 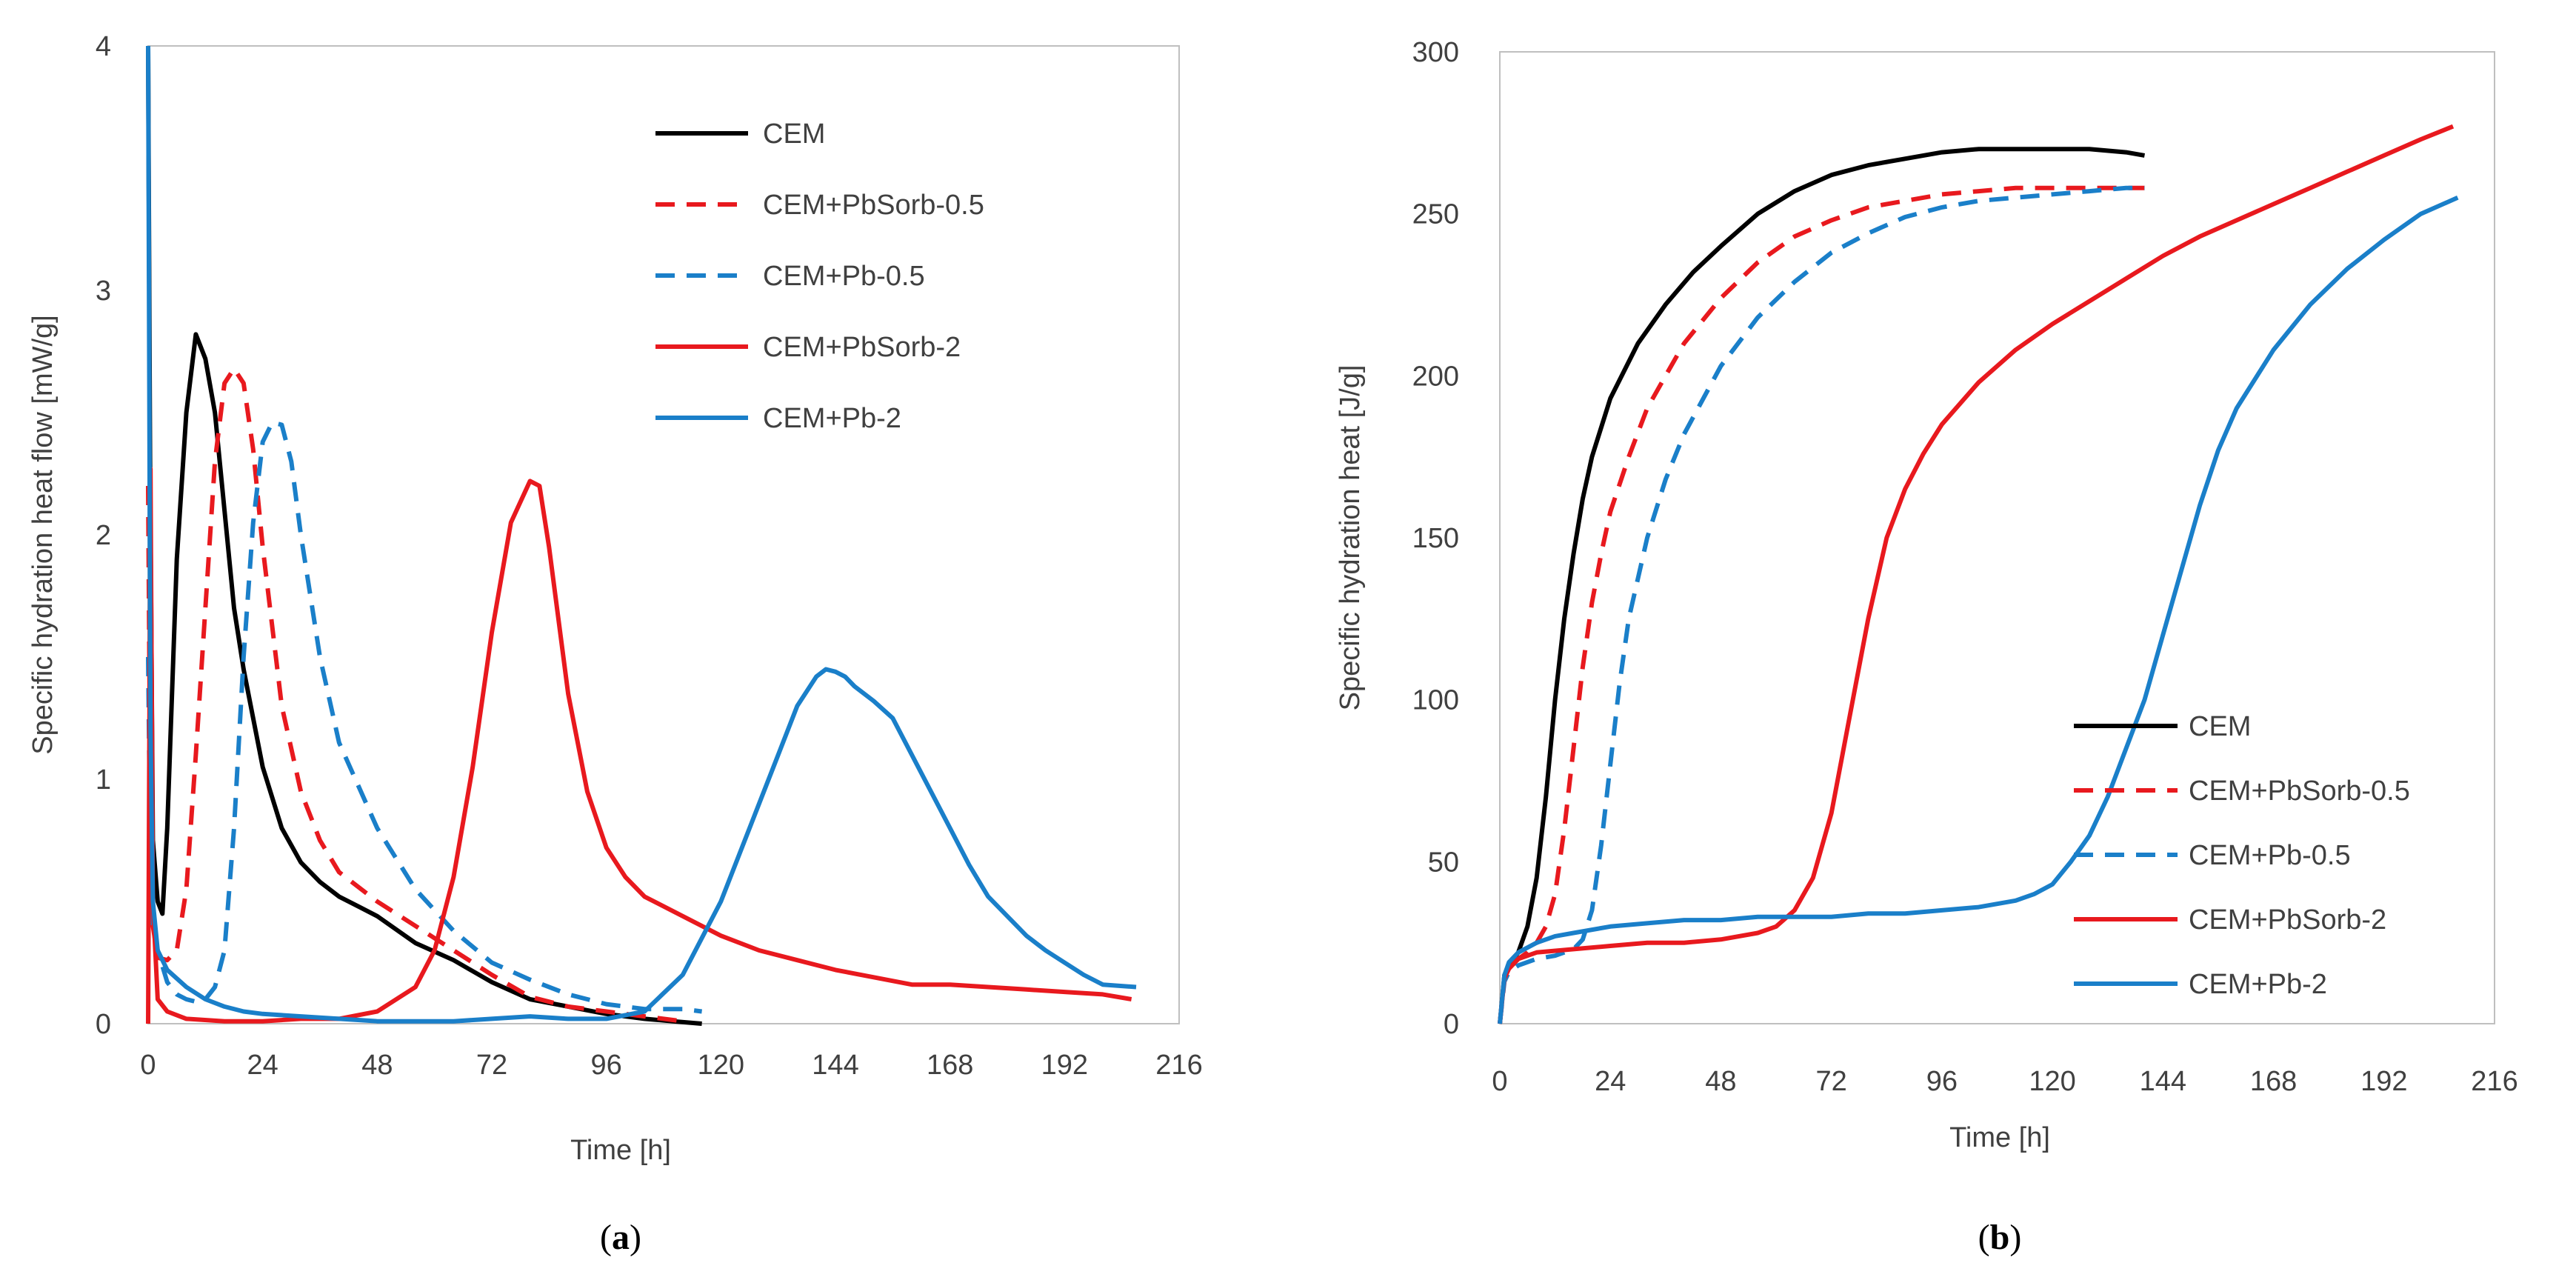 I want to click on y-ticks: 0 1 2 3 4, so click(x=103, y=535).